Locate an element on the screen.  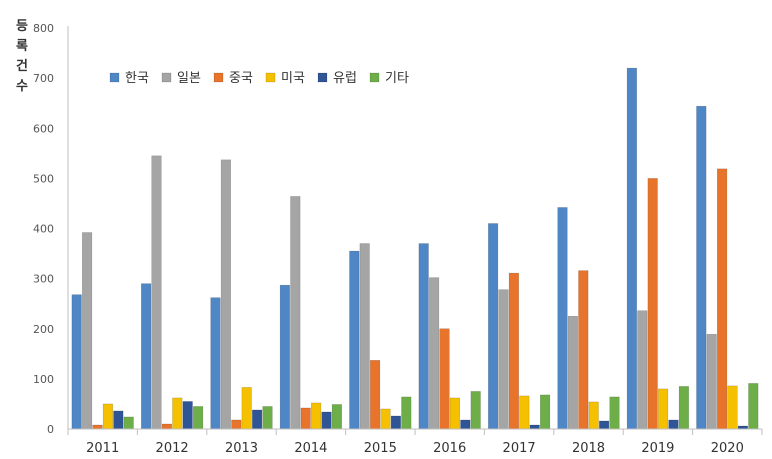
y-tick-label: 800 is located at coordinates (43, 28).